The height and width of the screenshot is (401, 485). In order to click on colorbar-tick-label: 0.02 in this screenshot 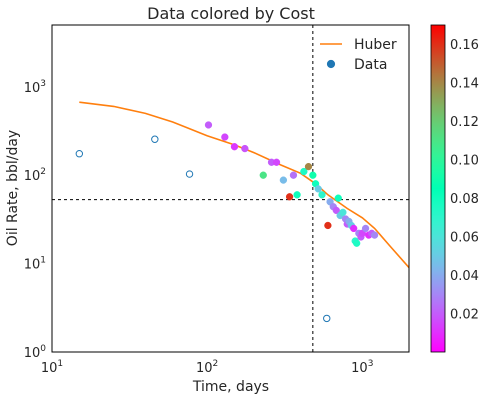, I will do `click(464, 315)`.